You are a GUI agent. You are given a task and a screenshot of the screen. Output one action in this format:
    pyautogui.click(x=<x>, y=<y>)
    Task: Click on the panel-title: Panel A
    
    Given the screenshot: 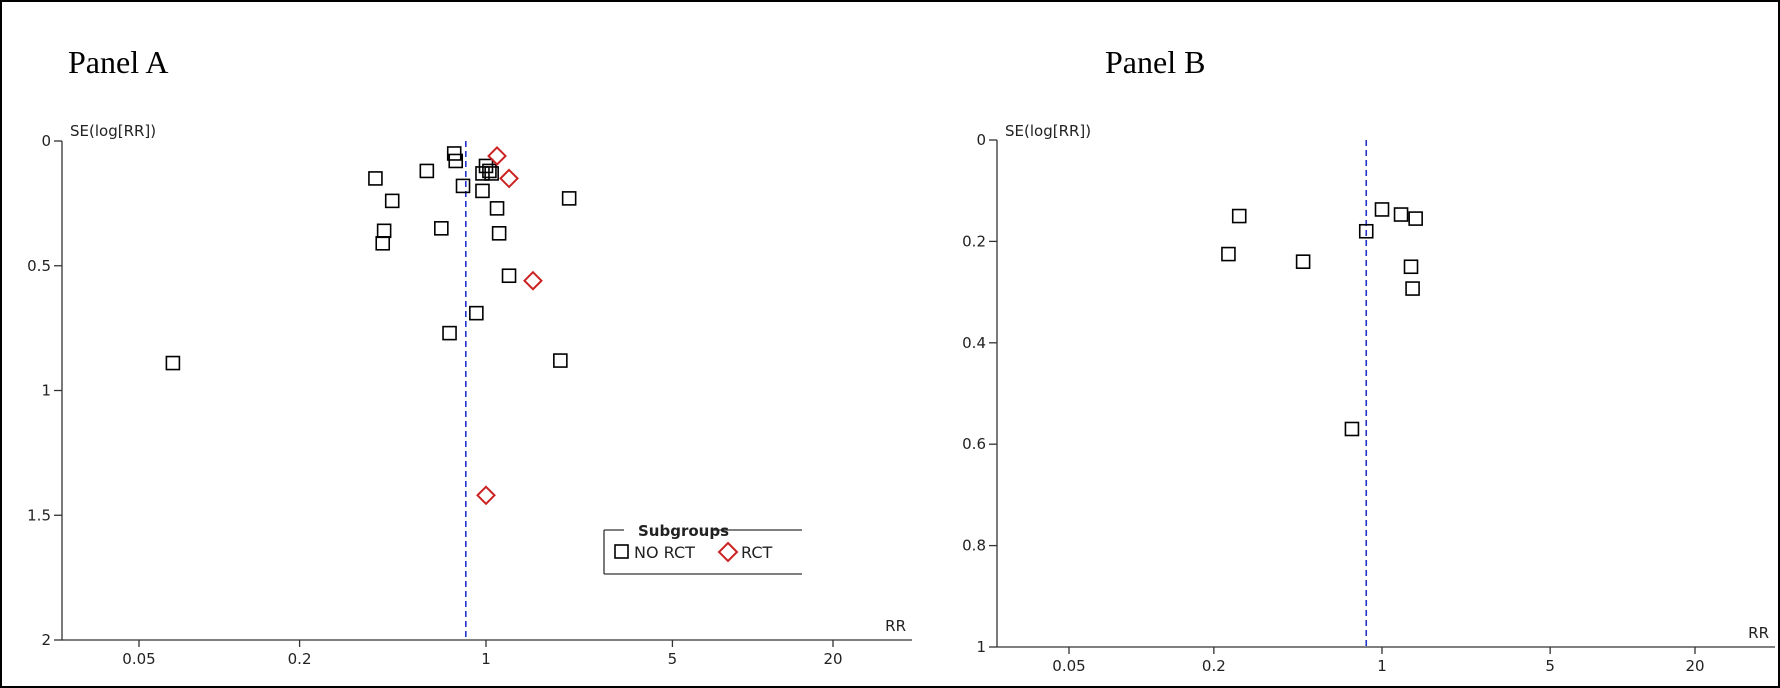 What is the action you would take?
    pyautogui.click(x=118, y=62)
    